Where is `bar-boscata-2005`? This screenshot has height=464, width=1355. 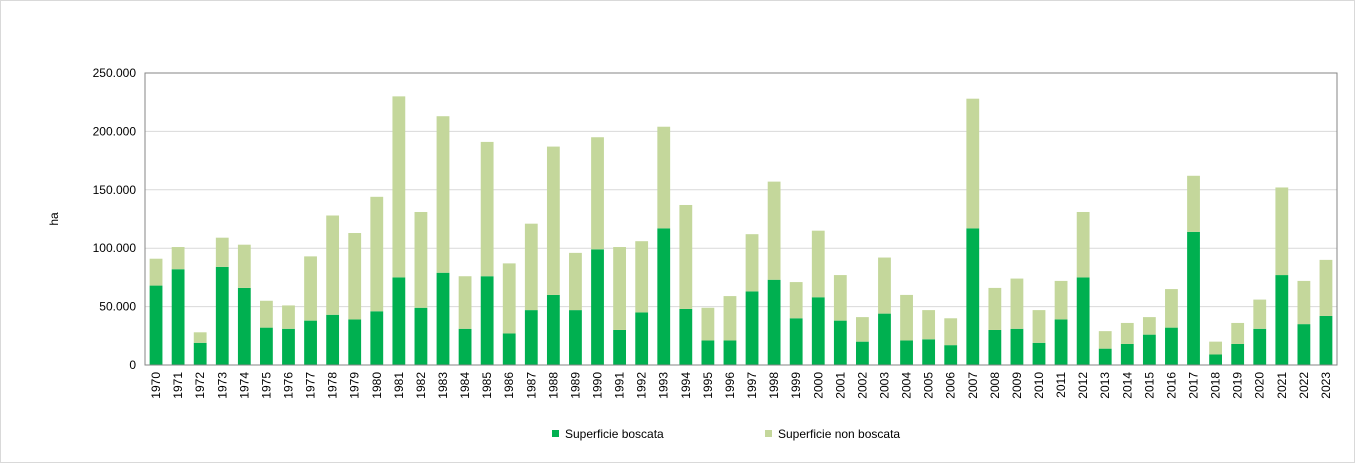
bar-boscata-2005 is located at coordinates (929, 352).